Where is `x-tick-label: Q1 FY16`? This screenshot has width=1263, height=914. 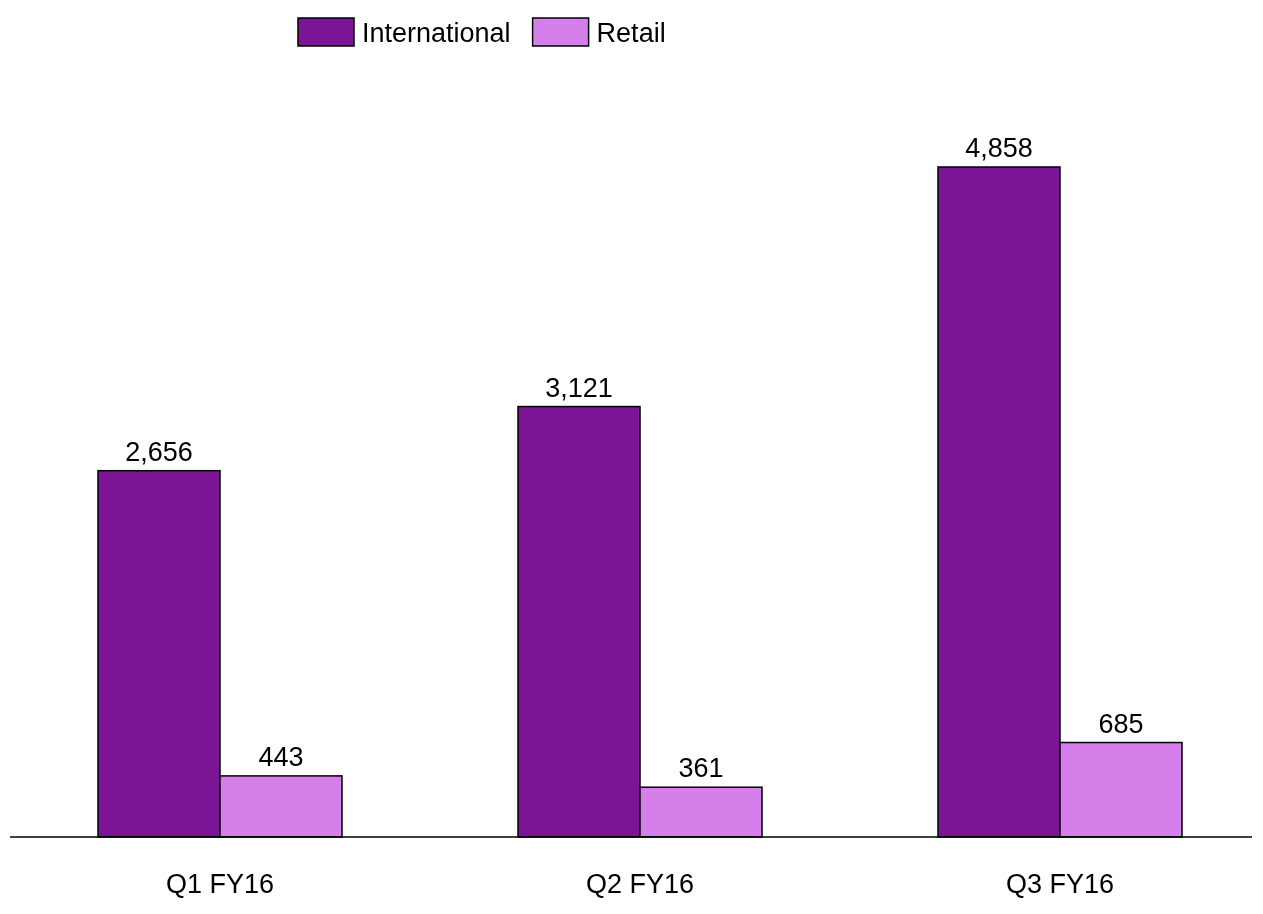
x-tick-label: Q1 FY16 is located at coordinates (220, 884).